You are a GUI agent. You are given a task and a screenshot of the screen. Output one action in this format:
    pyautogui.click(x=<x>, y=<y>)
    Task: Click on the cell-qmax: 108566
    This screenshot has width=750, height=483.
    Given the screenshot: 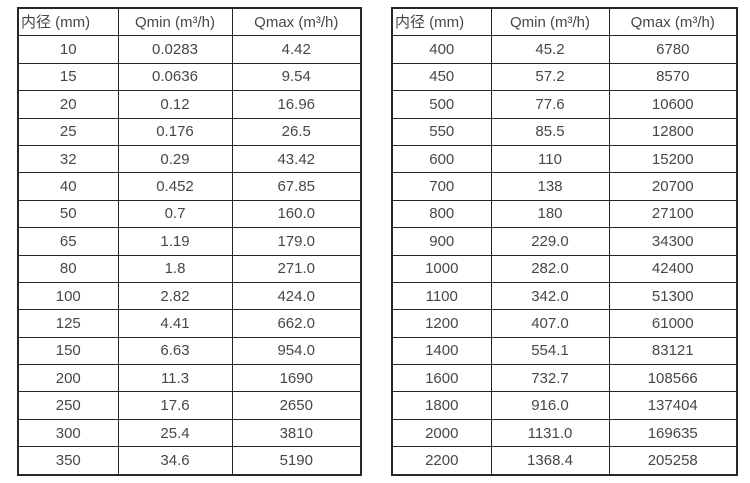 What is the action you would take?
    pyautogui.click(x=673, y=378)
    